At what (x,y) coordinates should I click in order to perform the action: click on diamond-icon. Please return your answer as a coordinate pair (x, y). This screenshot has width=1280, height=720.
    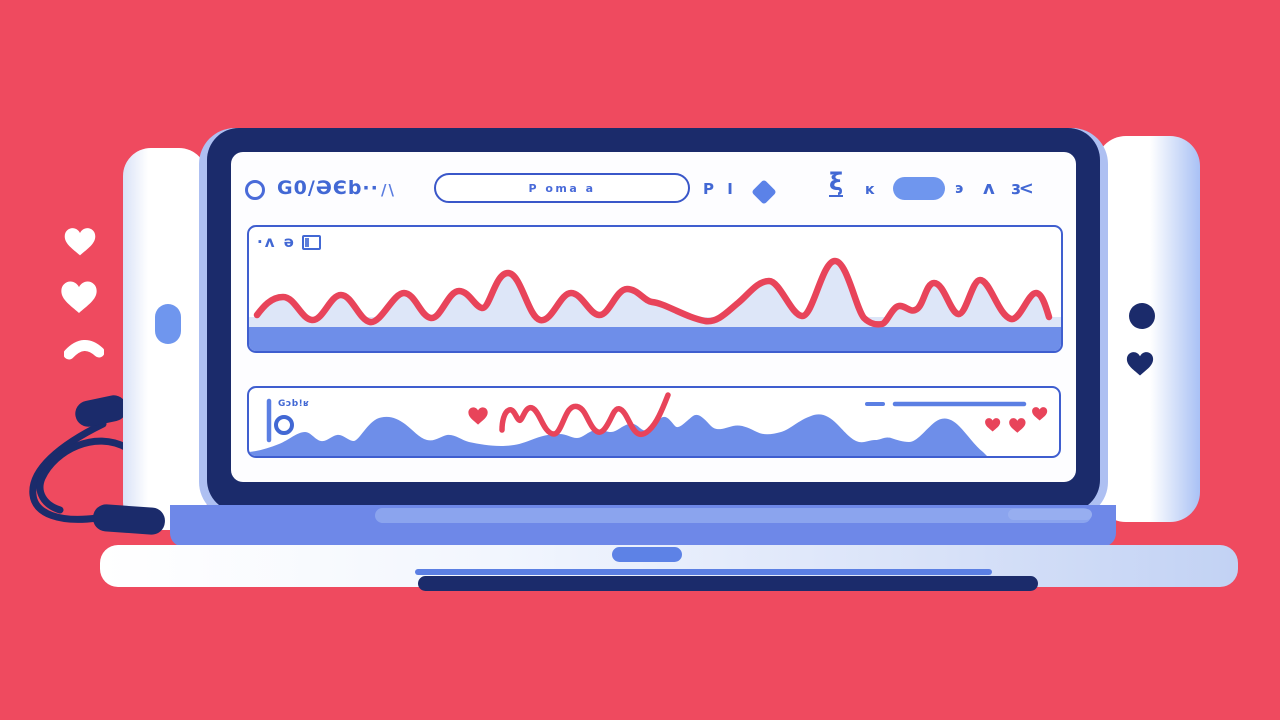
    Looking at the image, I should click on (764, 192).